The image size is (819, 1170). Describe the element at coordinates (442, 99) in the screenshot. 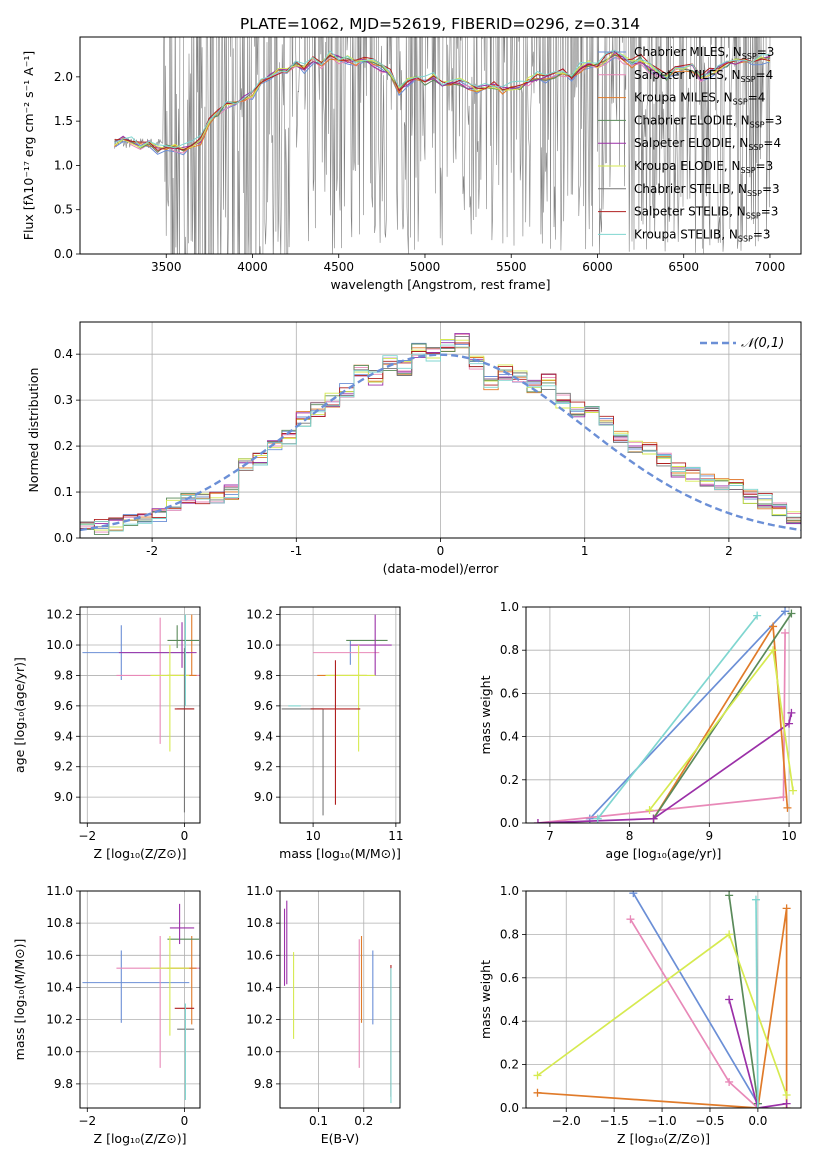

I see `spectrum-model-line` at that location.